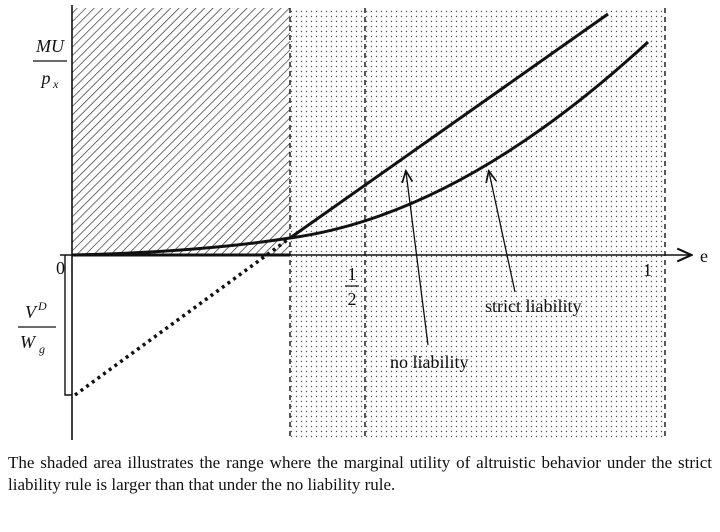 The height and width of the screenshot is (532, 720). Describe the element at coordinates (68, 325) in the screenshot. I see `intercept-bracket` at that location.